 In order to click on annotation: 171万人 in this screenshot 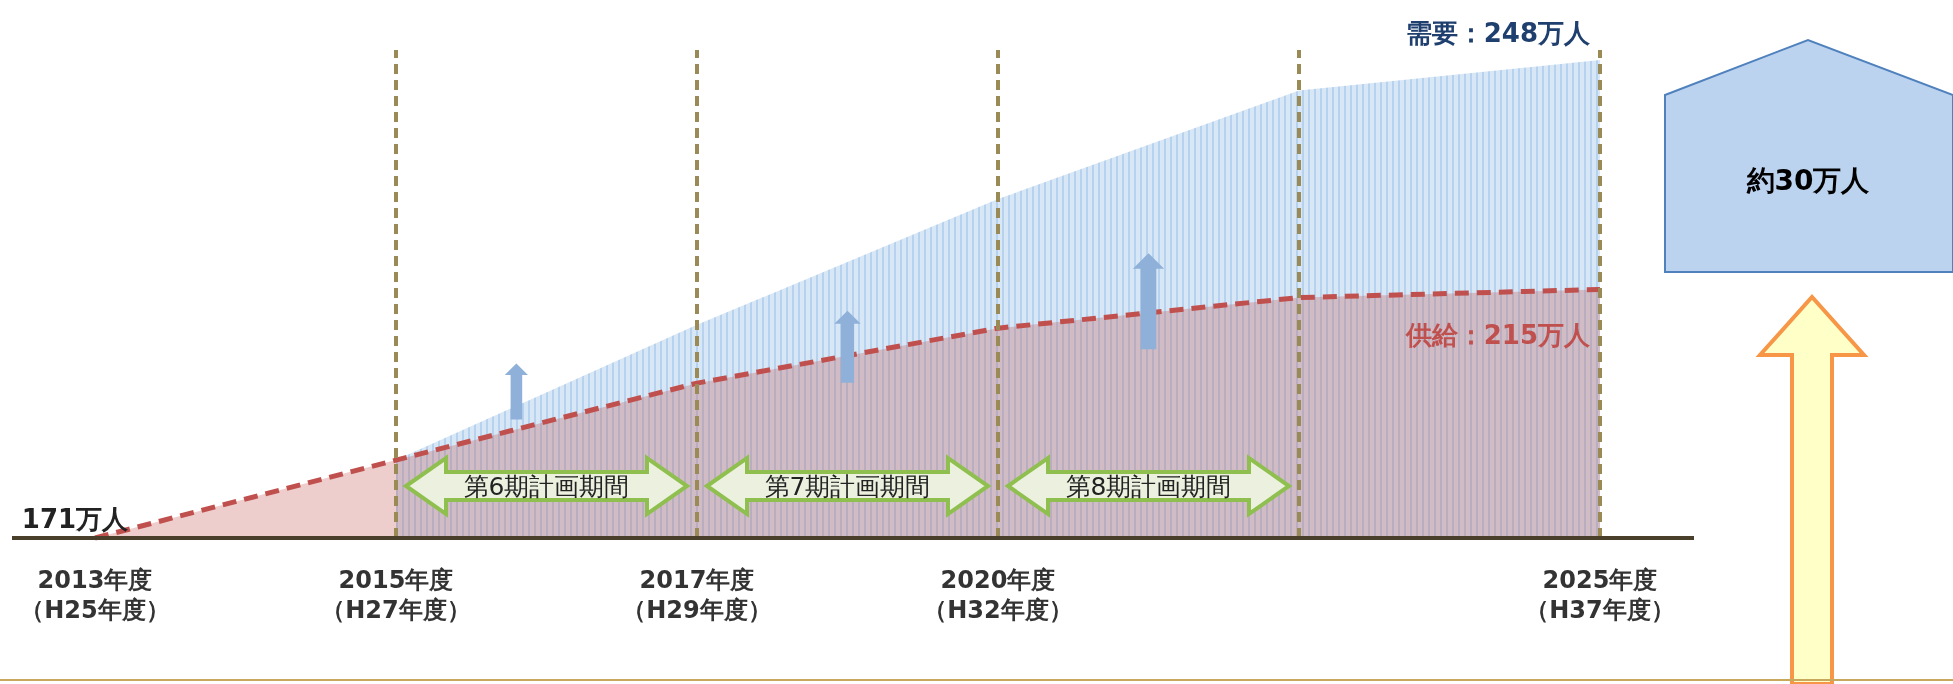, I will do `click(75, 519)`.